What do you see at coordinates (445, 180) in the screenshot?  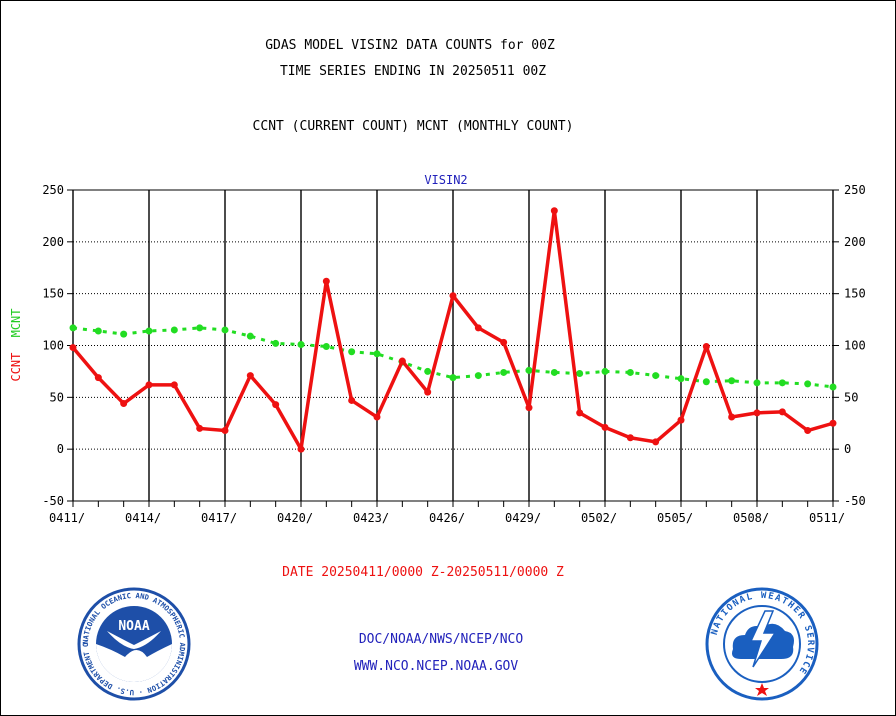 I see `plot-title: VISIN2` at bounding box center [445, 180].